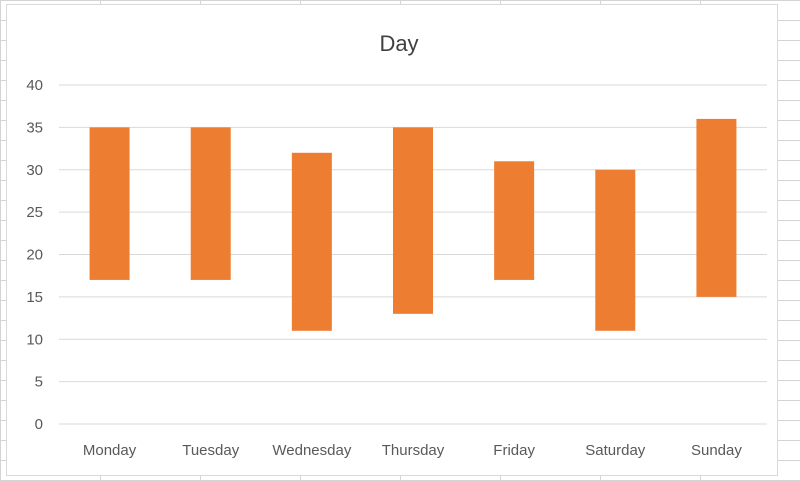  I want to click on y-tick-label: 10, so click(34, 339).